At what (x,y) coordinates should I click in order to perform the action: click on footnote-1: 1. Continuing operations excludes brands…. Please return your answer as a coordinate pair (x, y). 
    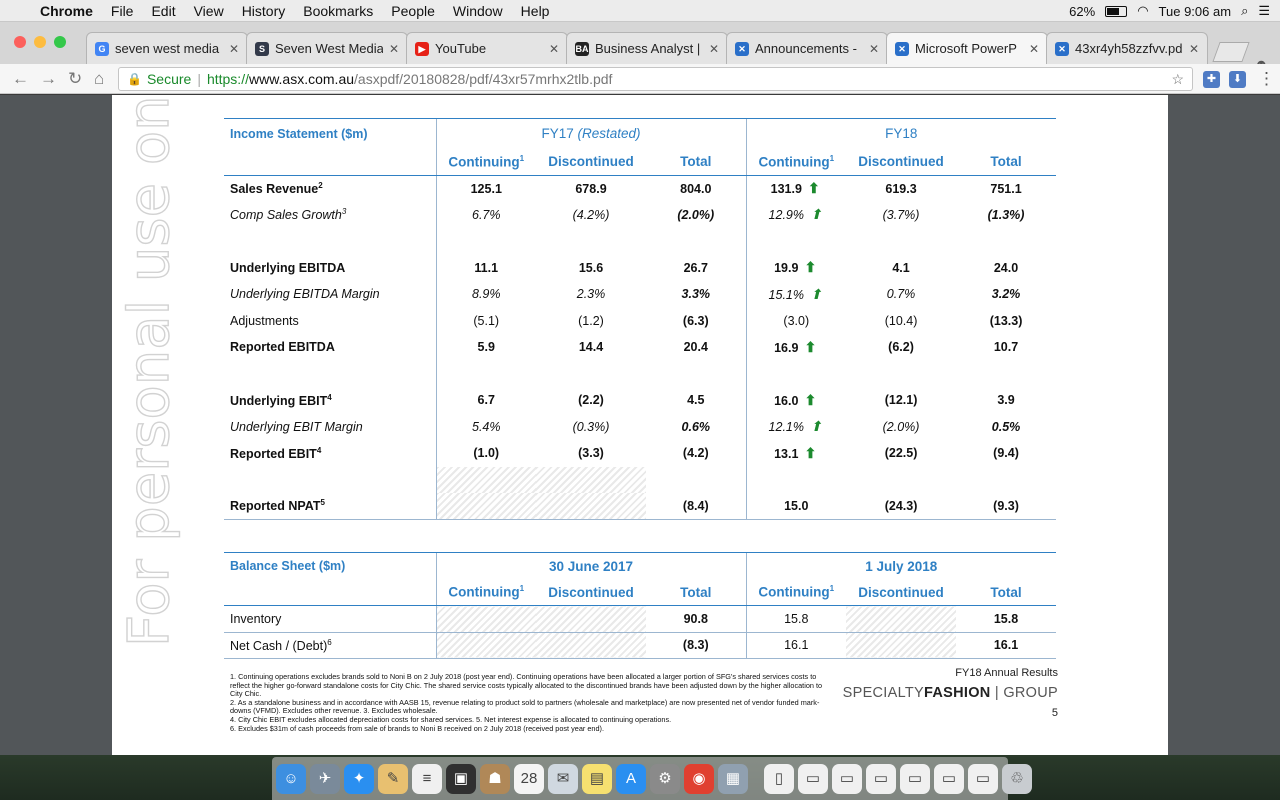
    Looking at the image, I should click on (526, 685).